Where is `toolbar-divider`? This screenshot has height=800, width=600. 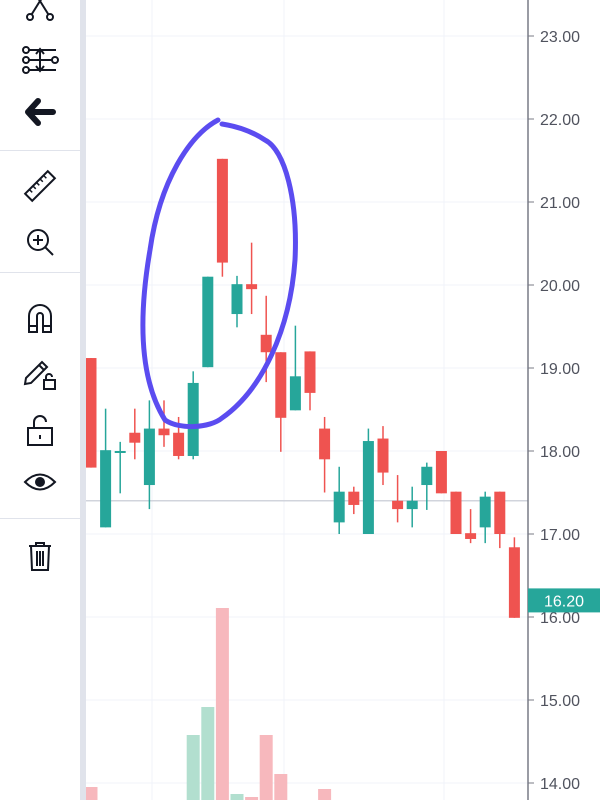 toolbar-divider is located at coordinates (83, 400).